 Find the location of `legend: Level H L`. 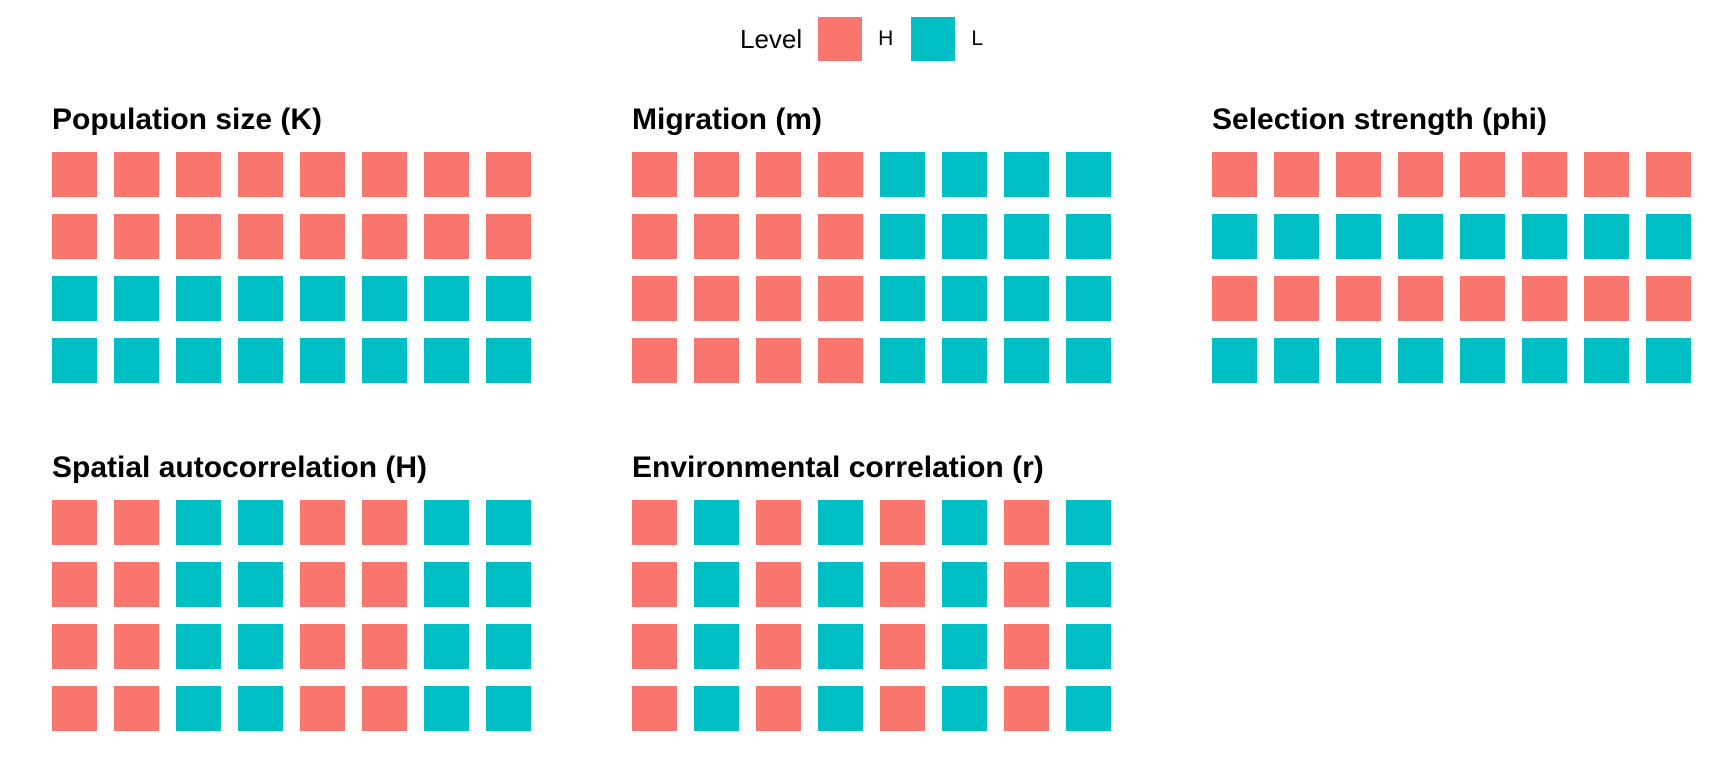

legend: Level H L is located at coordinates (870, 39).